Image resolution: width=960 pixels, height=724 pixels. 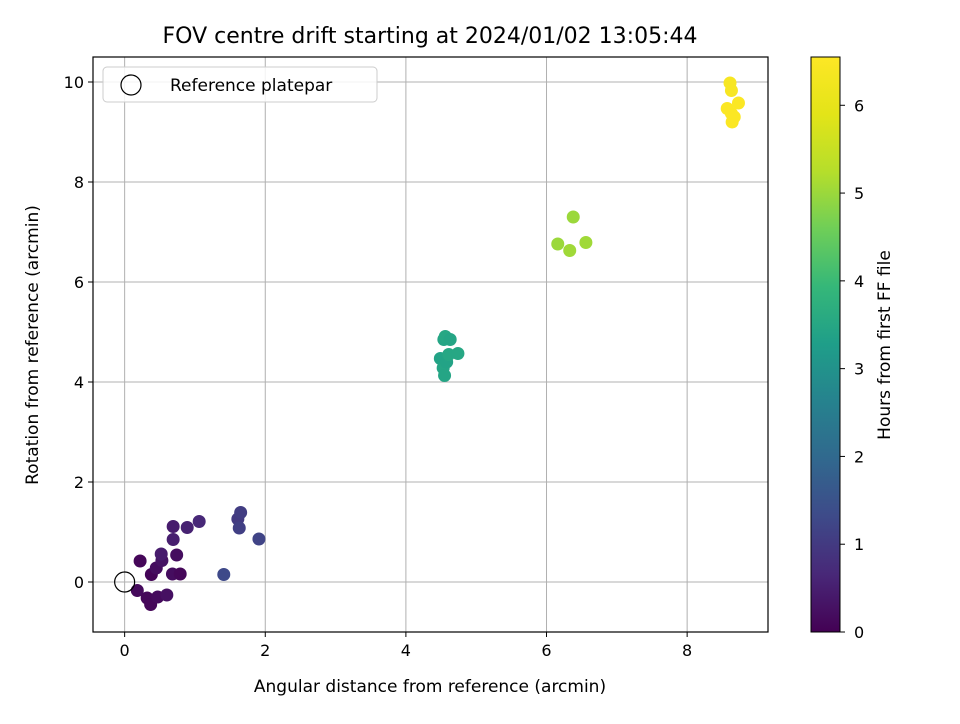 I want to click on x-tick-label: 6, so click(x=546, y=650).